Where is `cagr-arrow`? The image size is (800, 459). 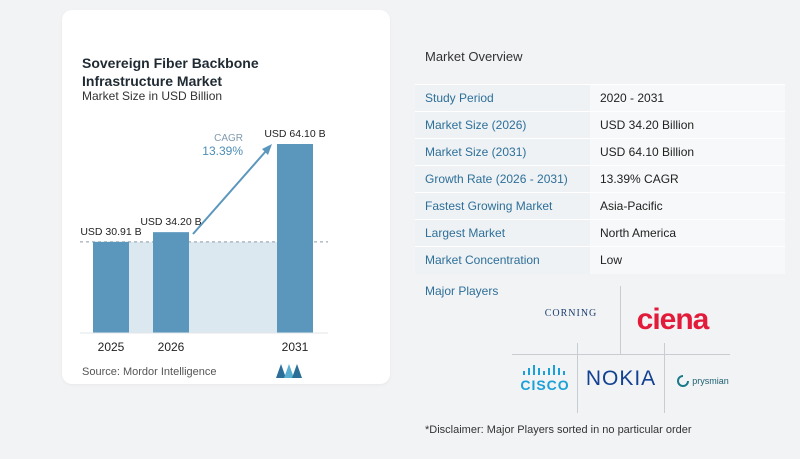 cagr-arrow is located at coordinates (229, 192).